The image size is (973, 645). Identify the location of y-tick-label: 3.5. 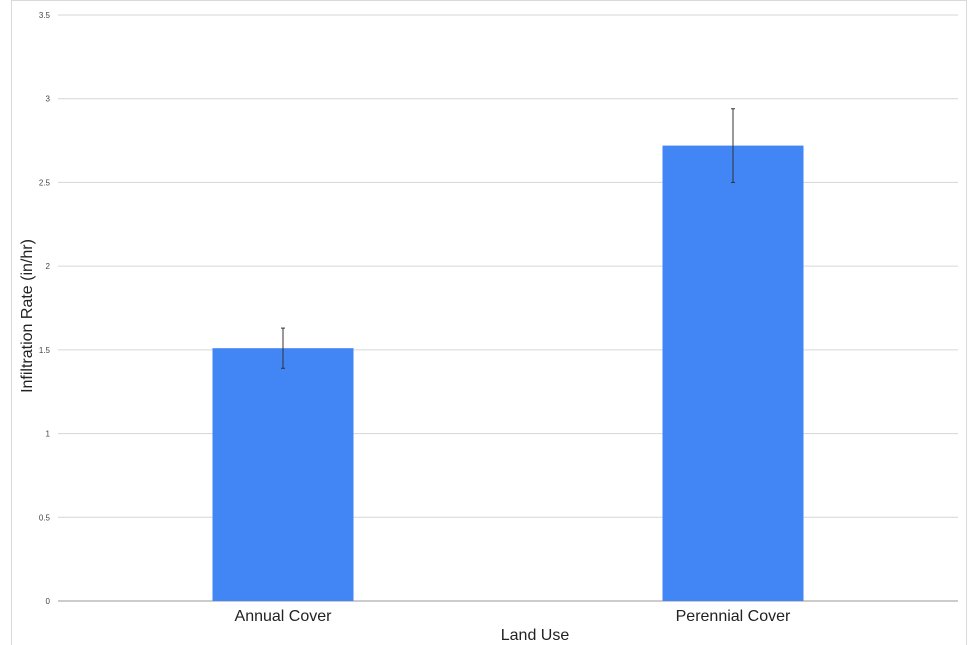
(45, 15).